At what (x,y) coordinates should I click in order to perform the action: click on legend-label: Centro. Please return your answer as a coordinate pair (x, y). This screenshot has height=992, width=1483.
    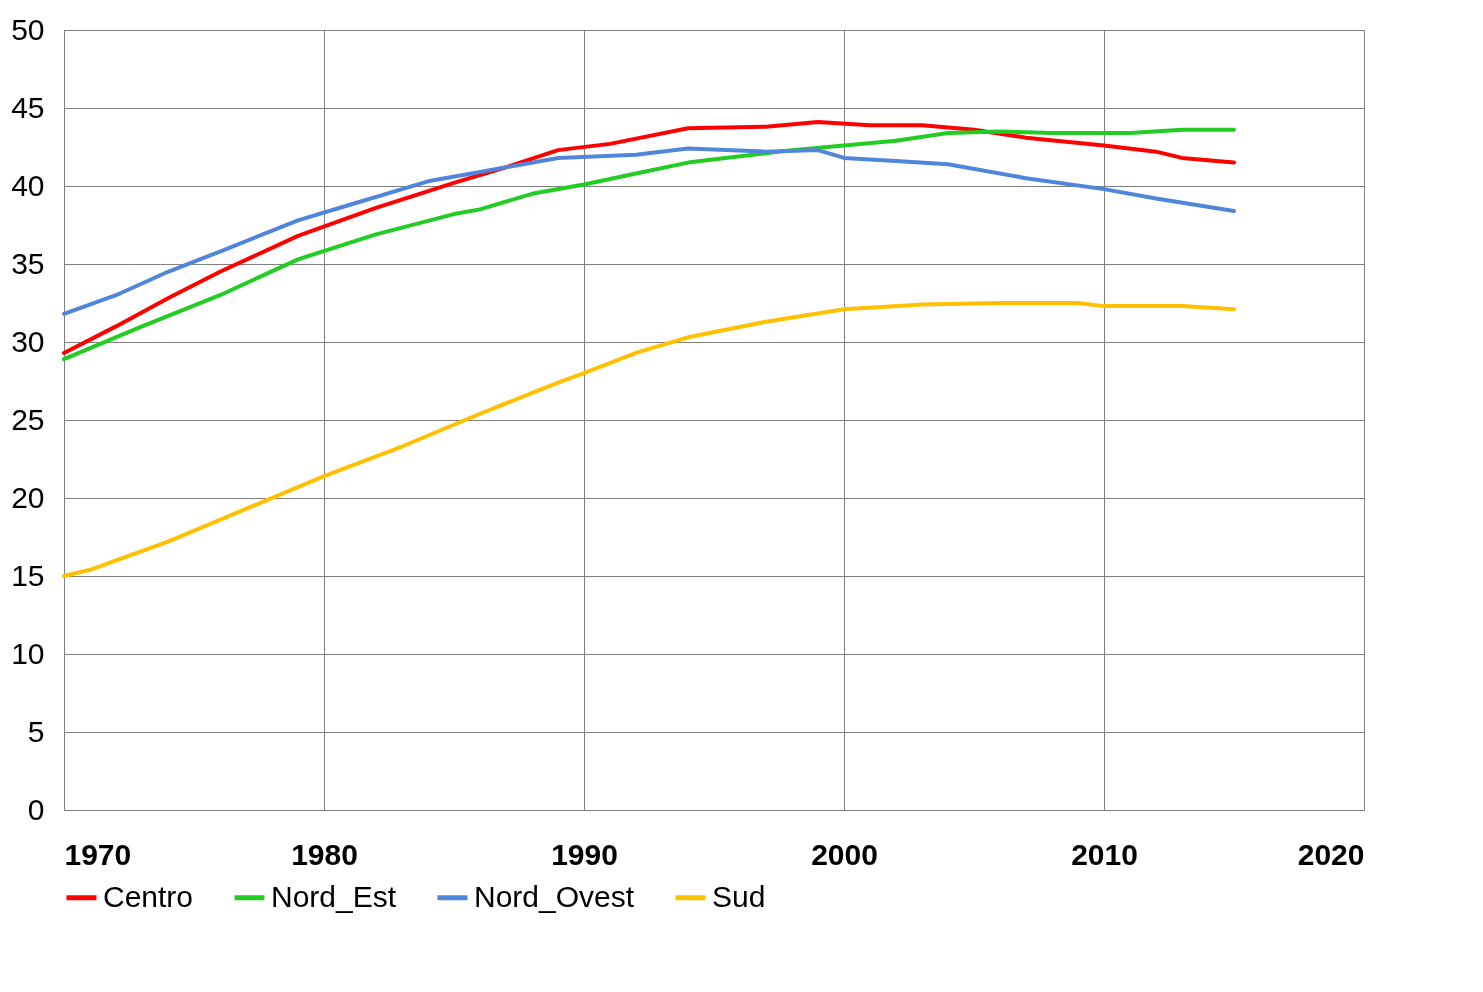
    Looking at the image, I should click on (148, 896).